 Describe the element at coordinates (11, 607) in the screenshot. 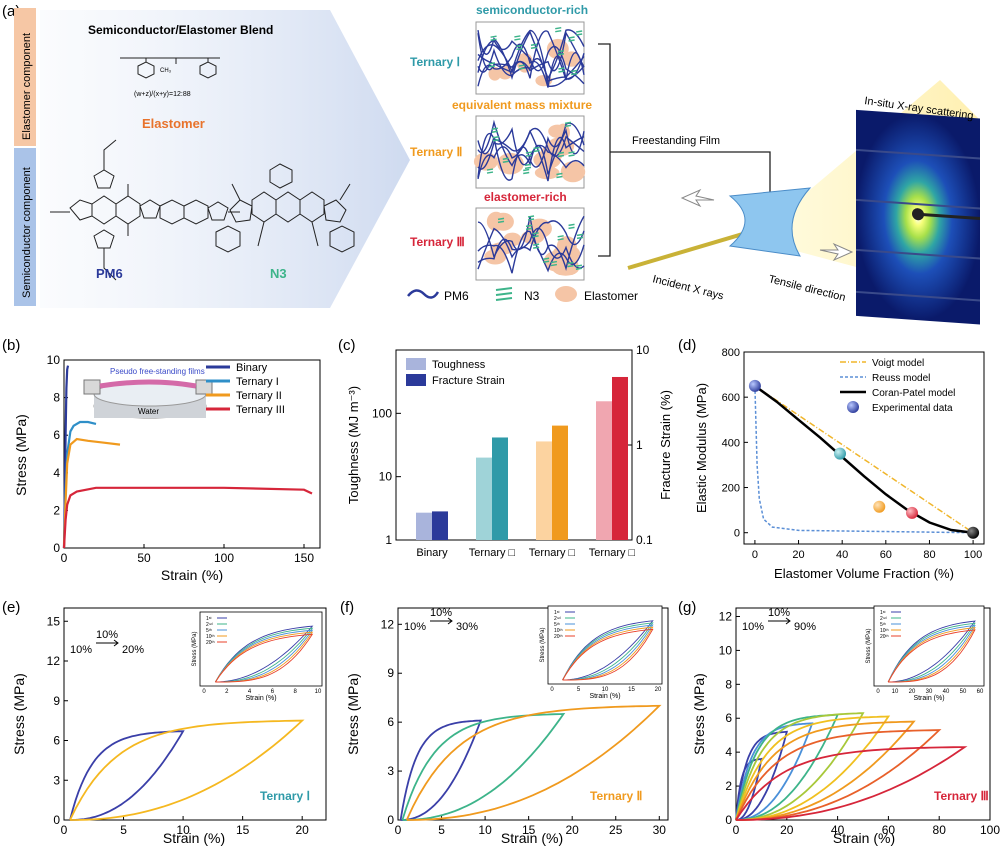

I see `panel-label-e: (e)` at that location.